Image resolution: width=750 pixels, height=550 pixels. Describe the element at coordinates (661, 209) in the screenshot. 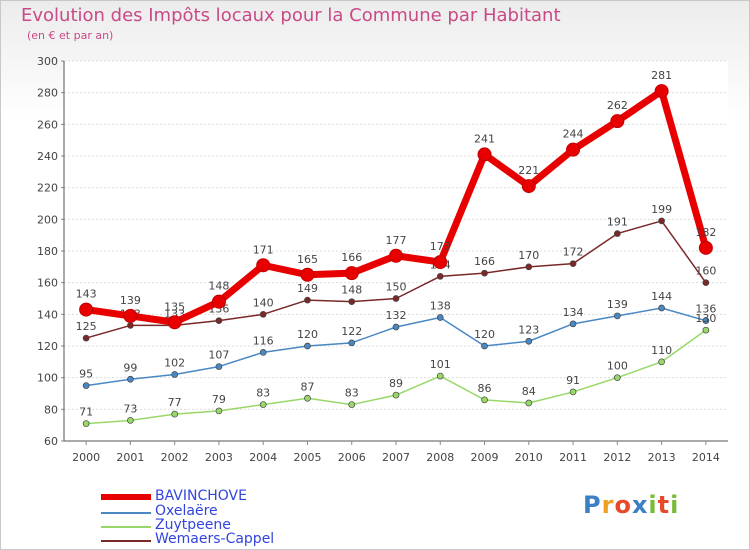

I see `data-label: 199` at that location.